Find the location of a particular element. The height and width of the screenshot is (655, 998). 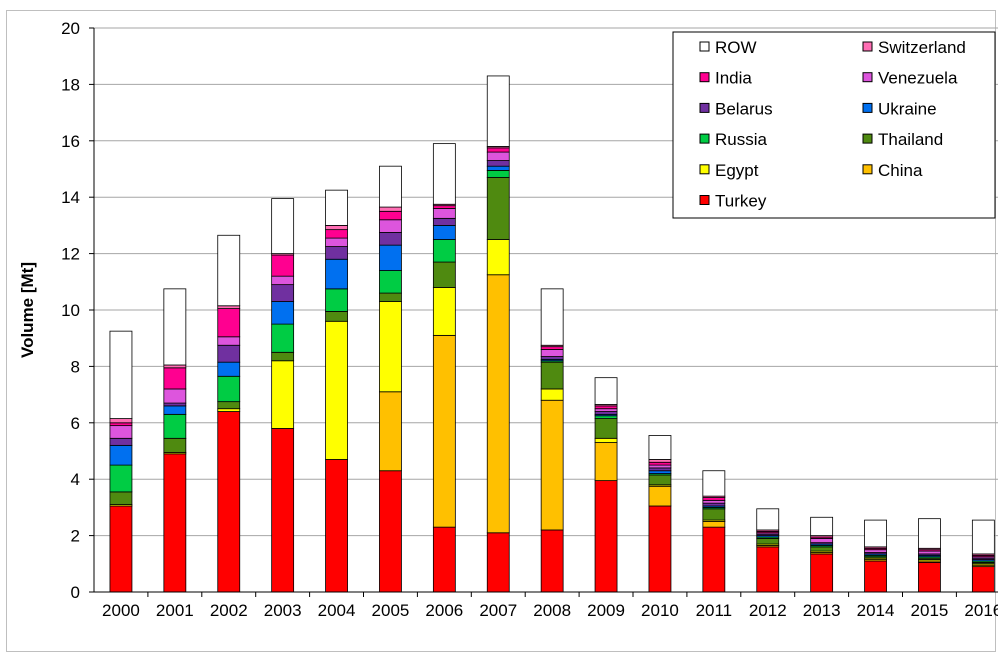

legend-label-thailand: Thailand is located at coordinates (910, 139).